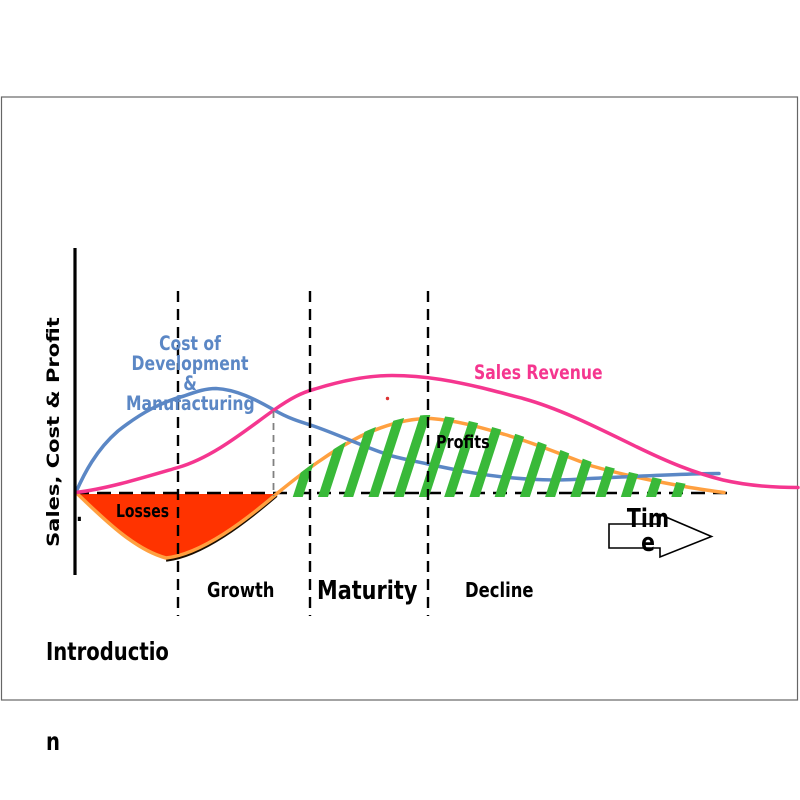  What do you see at coordinates (53, 432) in the screenshot?
I see `y-axis-label: Sales, Cost & Profit` at bounding box center [53, 432].